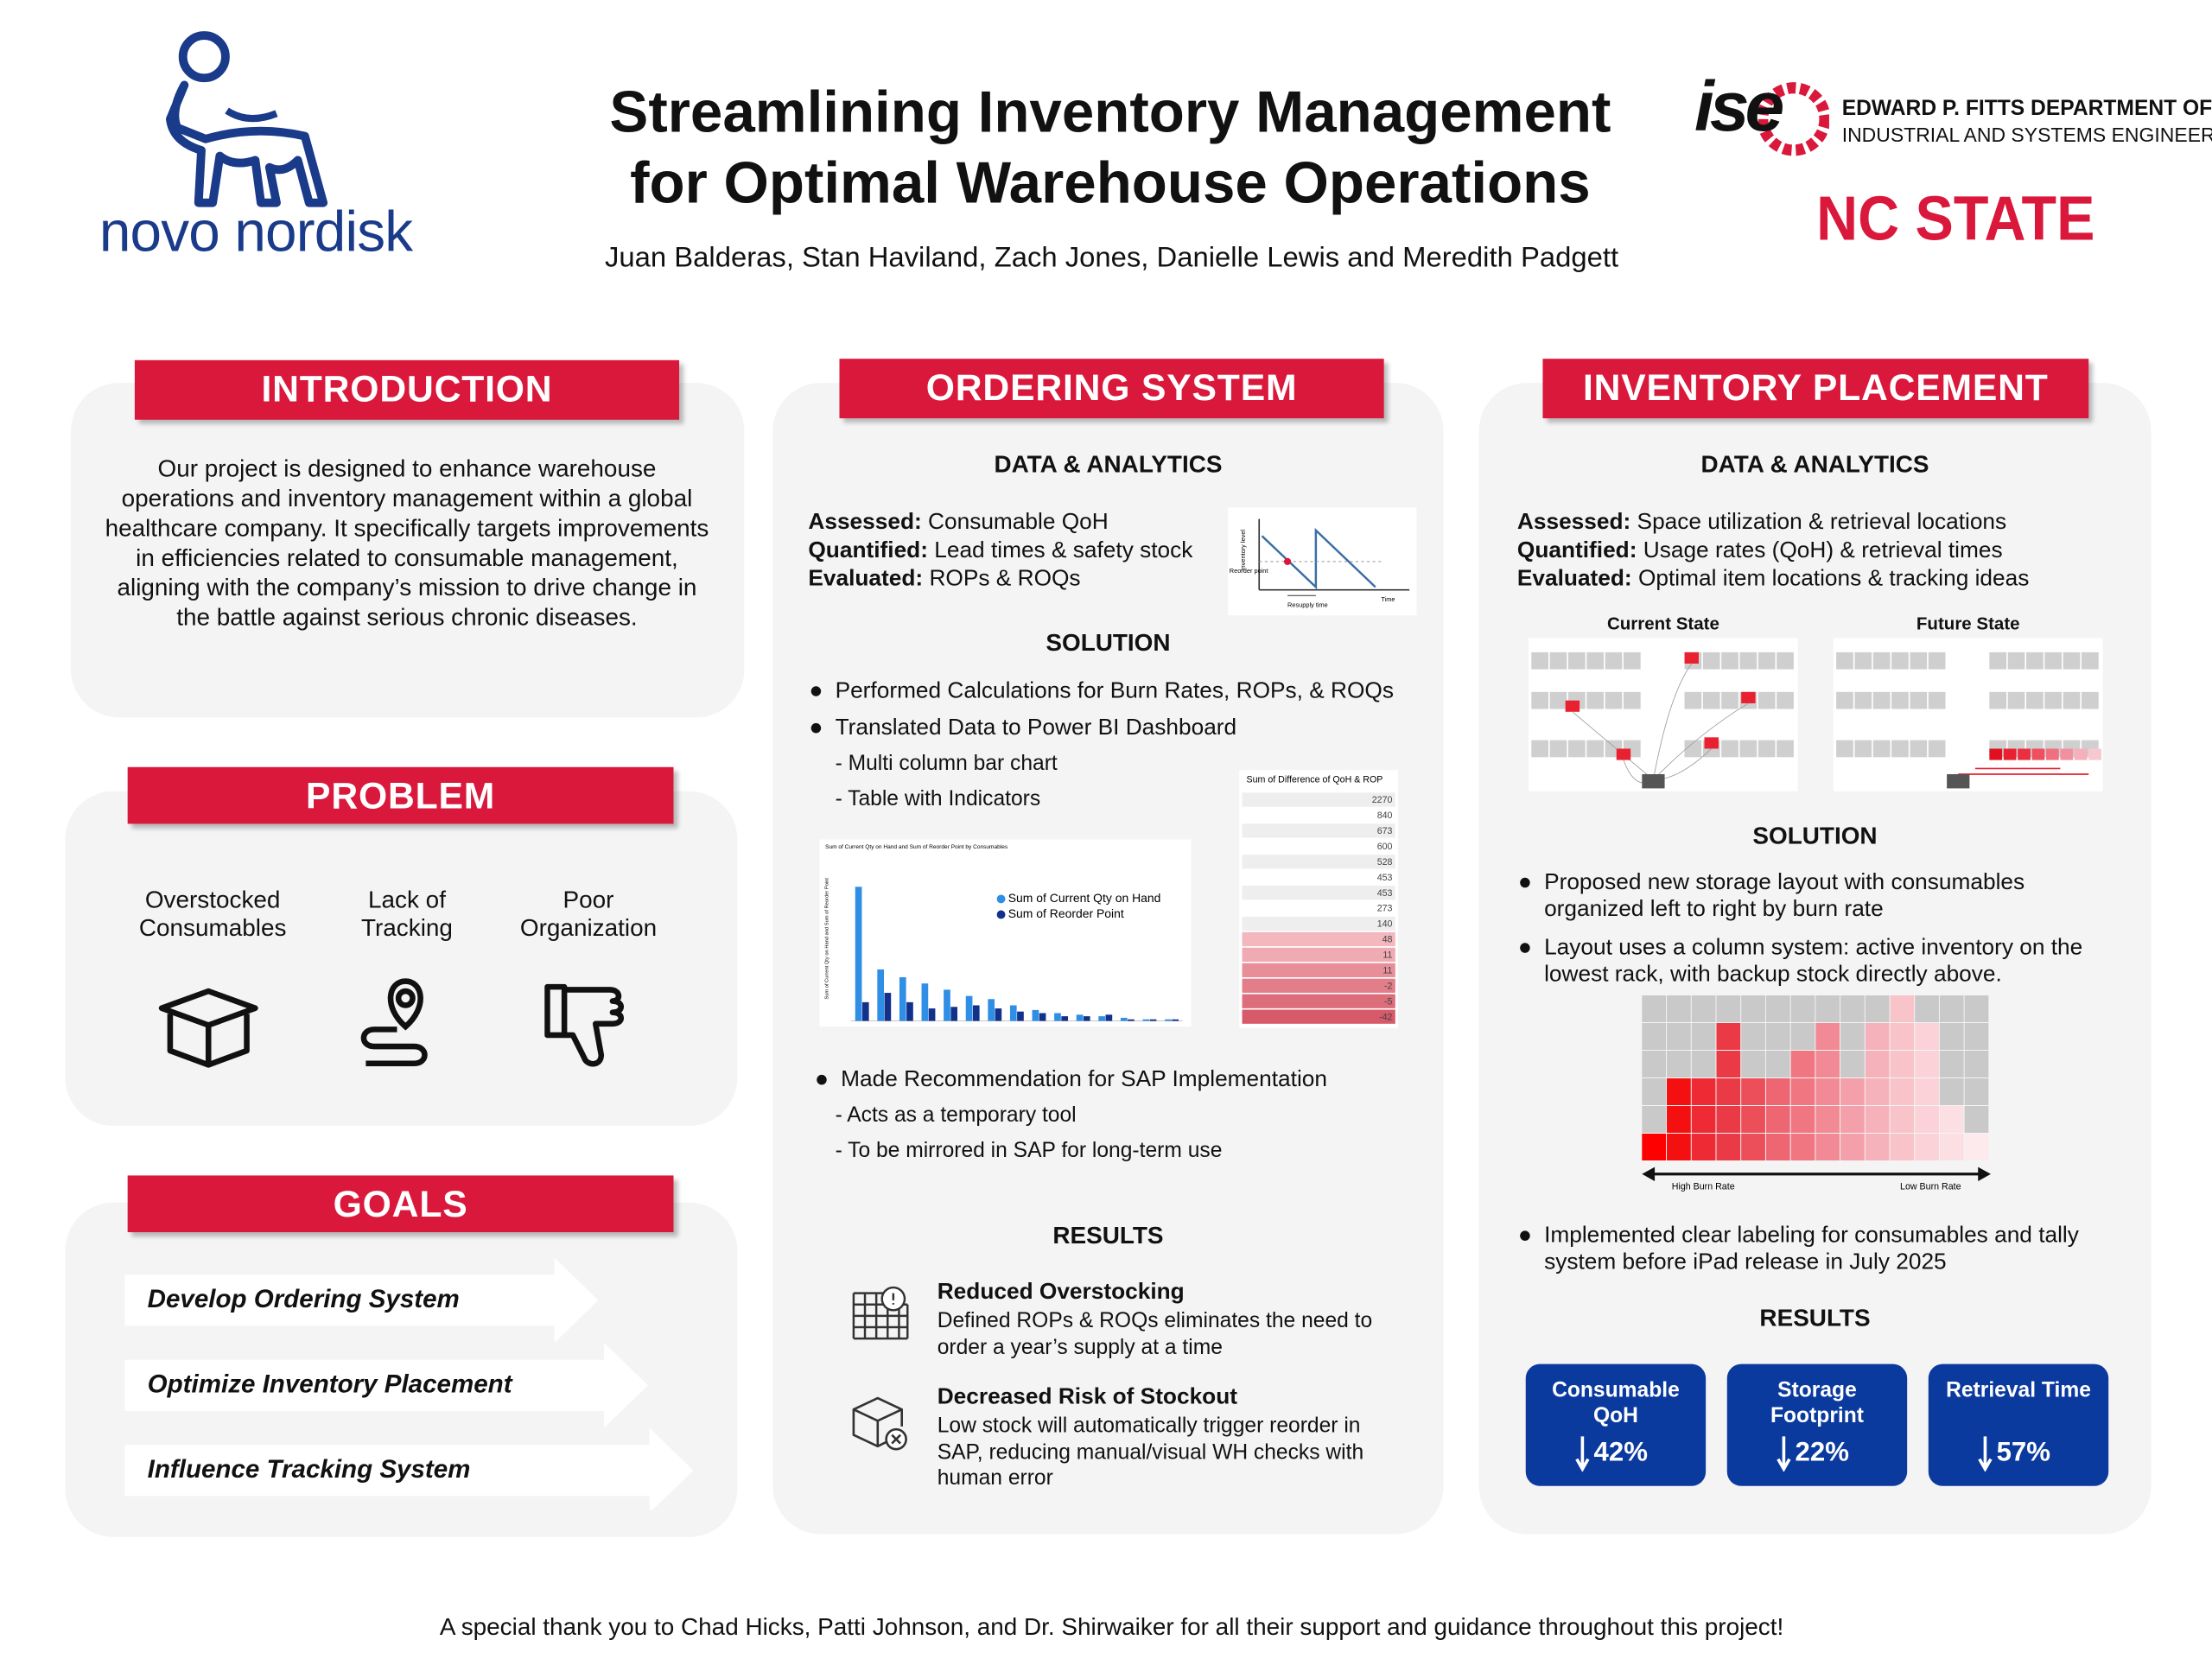 Image resolution: width=2212 pixels, height=1659 pixels. What do you see at coordinates (1385, 878) in the screenshot?
I see `table-value: 453` at bounding box center [1385, 878].